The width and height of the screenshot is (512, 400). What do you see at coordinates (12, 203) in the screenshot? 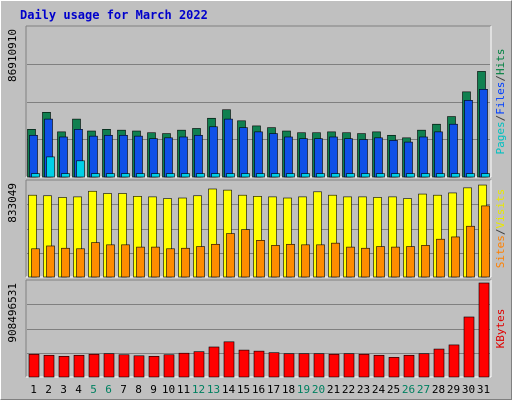
I see `visits_panel-ymax-label: 833049` at bounding box center [12, 203].